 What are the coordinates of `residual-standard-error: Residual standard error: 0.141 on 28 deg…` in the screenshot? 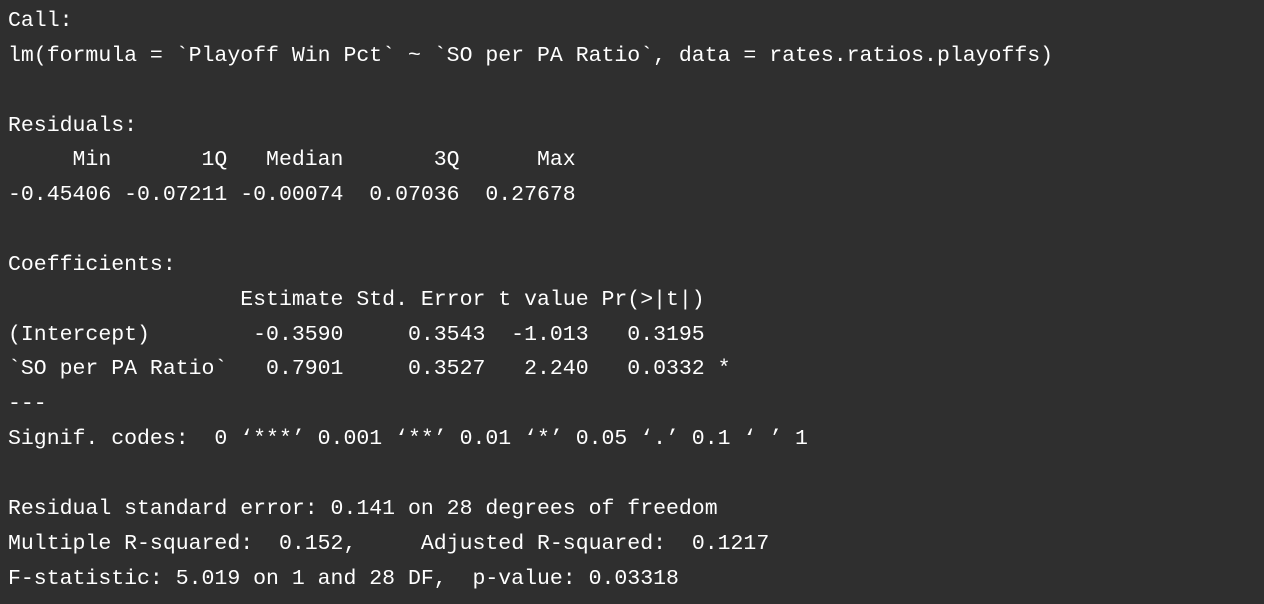 It's located at (363, 508).